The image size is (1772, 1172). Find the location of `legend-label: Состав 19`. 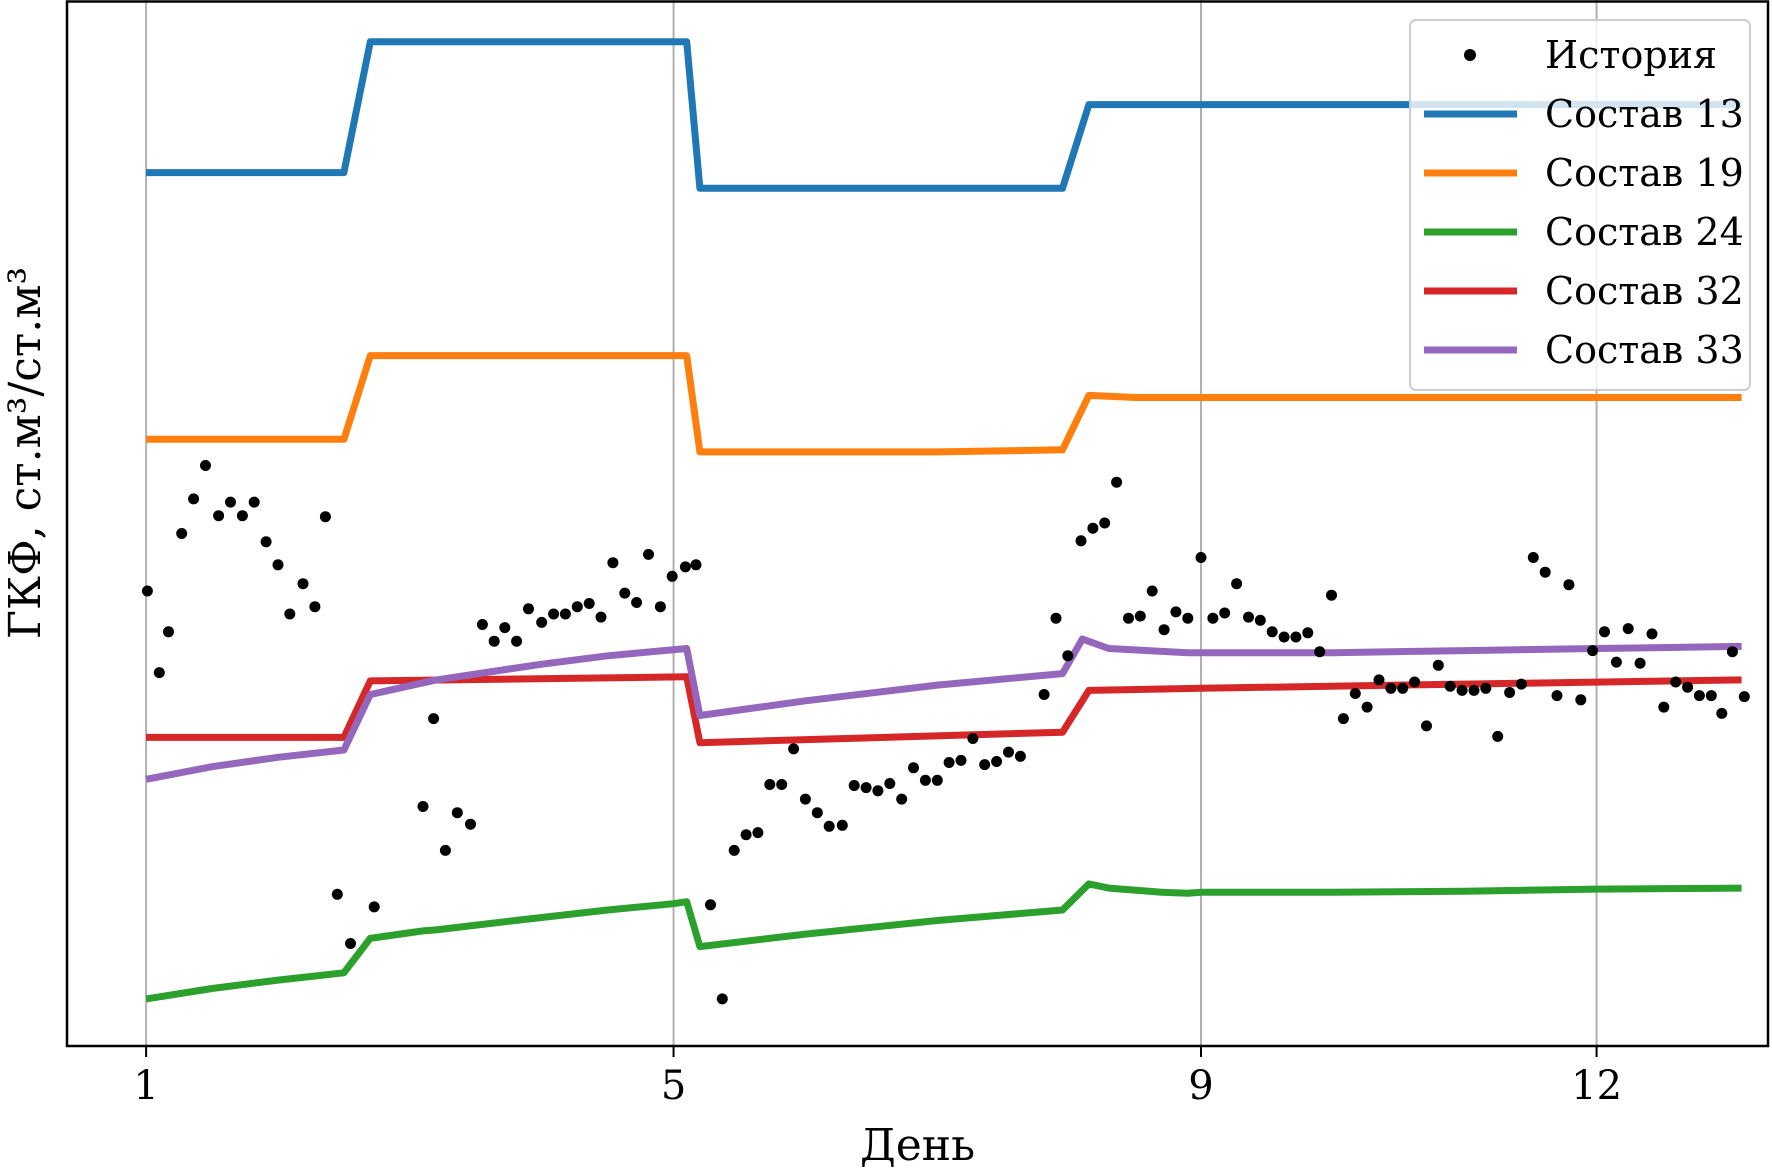

legend-label: Состав 19 is located at coordinates (1644, 173).